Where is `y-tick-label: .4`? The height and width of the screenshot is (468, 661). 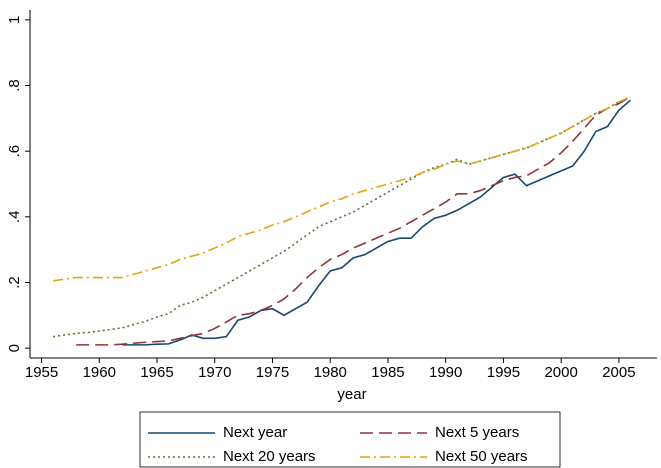
y-tick-label: .4 is located at coordinates (14, 217).